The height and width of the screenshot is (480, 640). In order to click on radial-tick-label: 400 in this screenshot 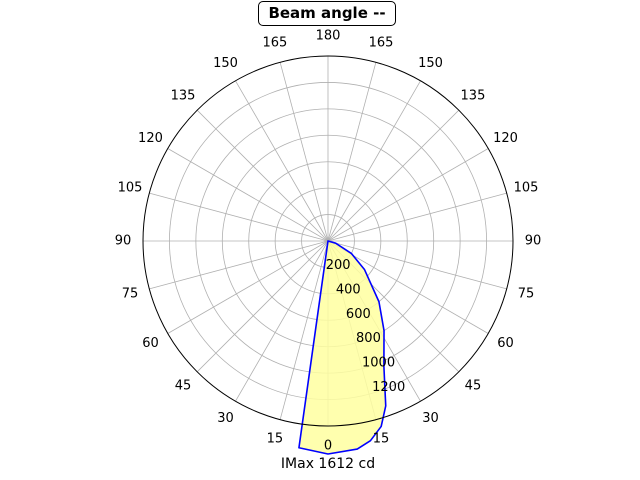, I will do `click(348, 289)`.